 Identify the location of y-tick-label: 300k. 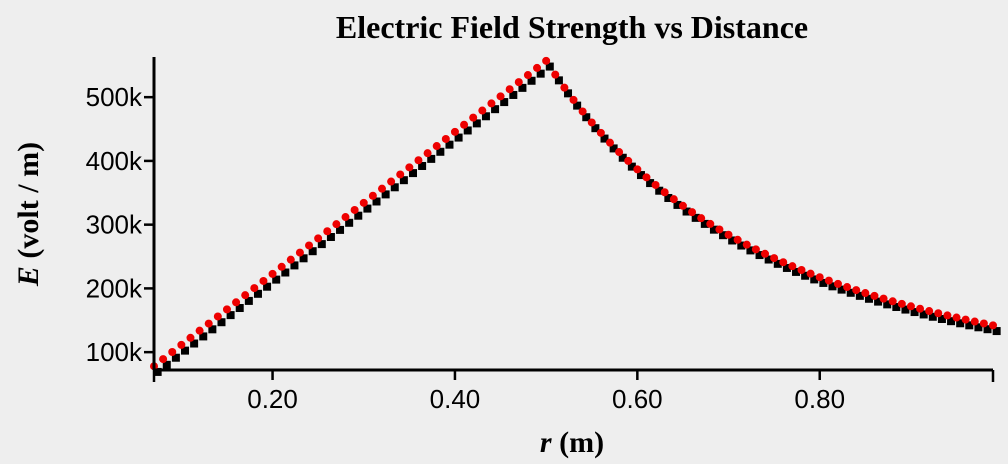
(114, 225).